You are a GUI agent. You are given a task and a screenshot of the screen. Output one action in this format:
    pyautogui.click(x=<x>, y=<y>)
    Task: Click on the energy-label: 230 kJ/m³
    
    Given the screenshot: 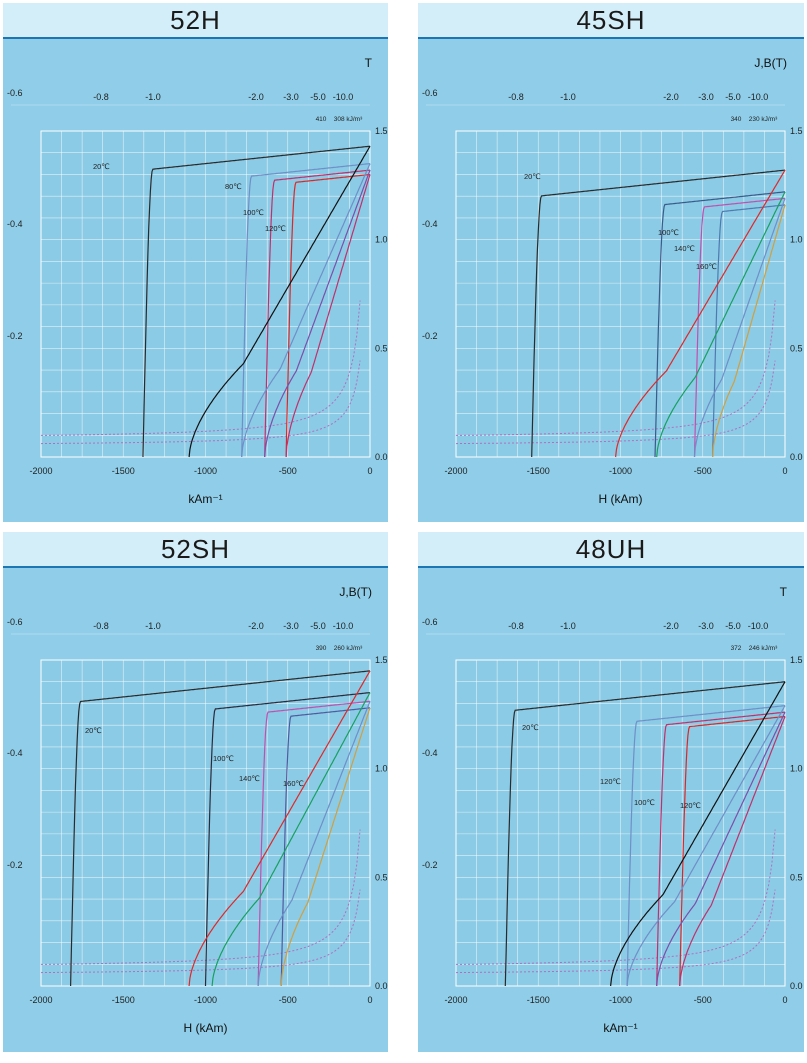 What is the action you would take?
    pyautogui.click(x=763, y=119)
    